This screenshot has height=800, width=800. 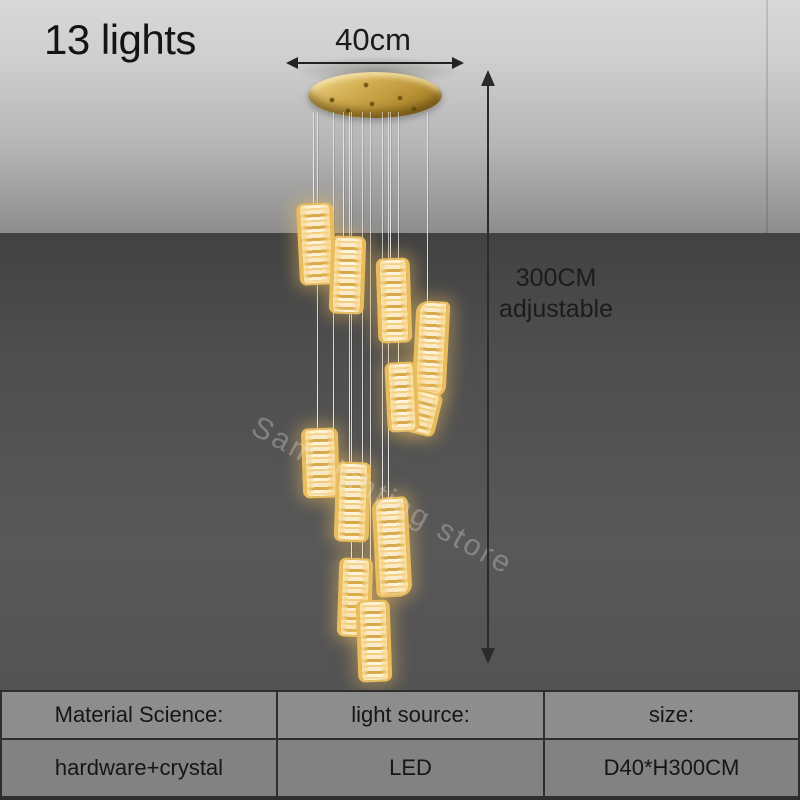 I want to click on height-value: 300CM, so click(x=556, y=278).